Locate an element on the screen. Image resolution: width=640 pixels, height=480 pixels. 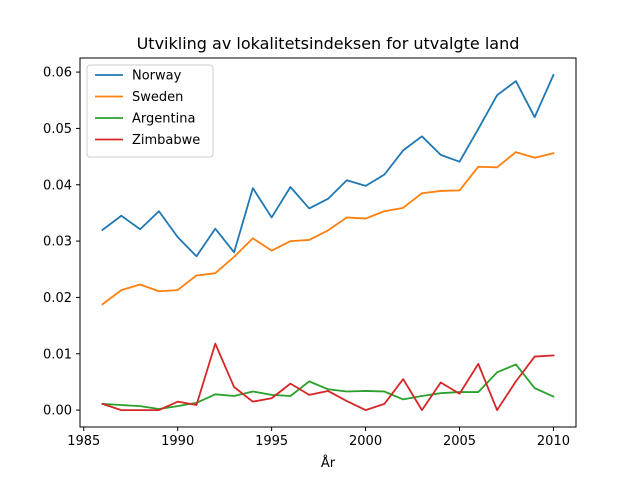
legend-label-sweden: Sweden is located at coordinates (157, 97).